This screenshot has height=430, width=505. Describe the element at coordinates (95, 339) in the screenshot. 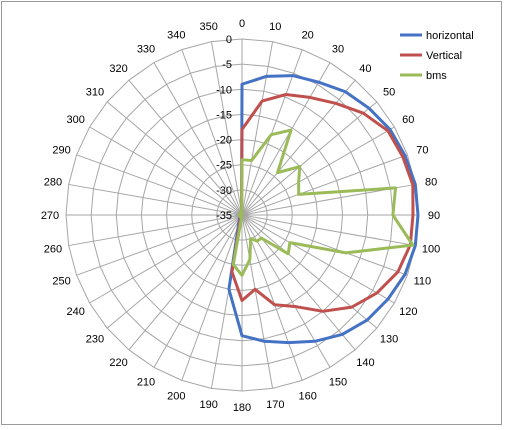

I see `angle-label: 230` at that location.